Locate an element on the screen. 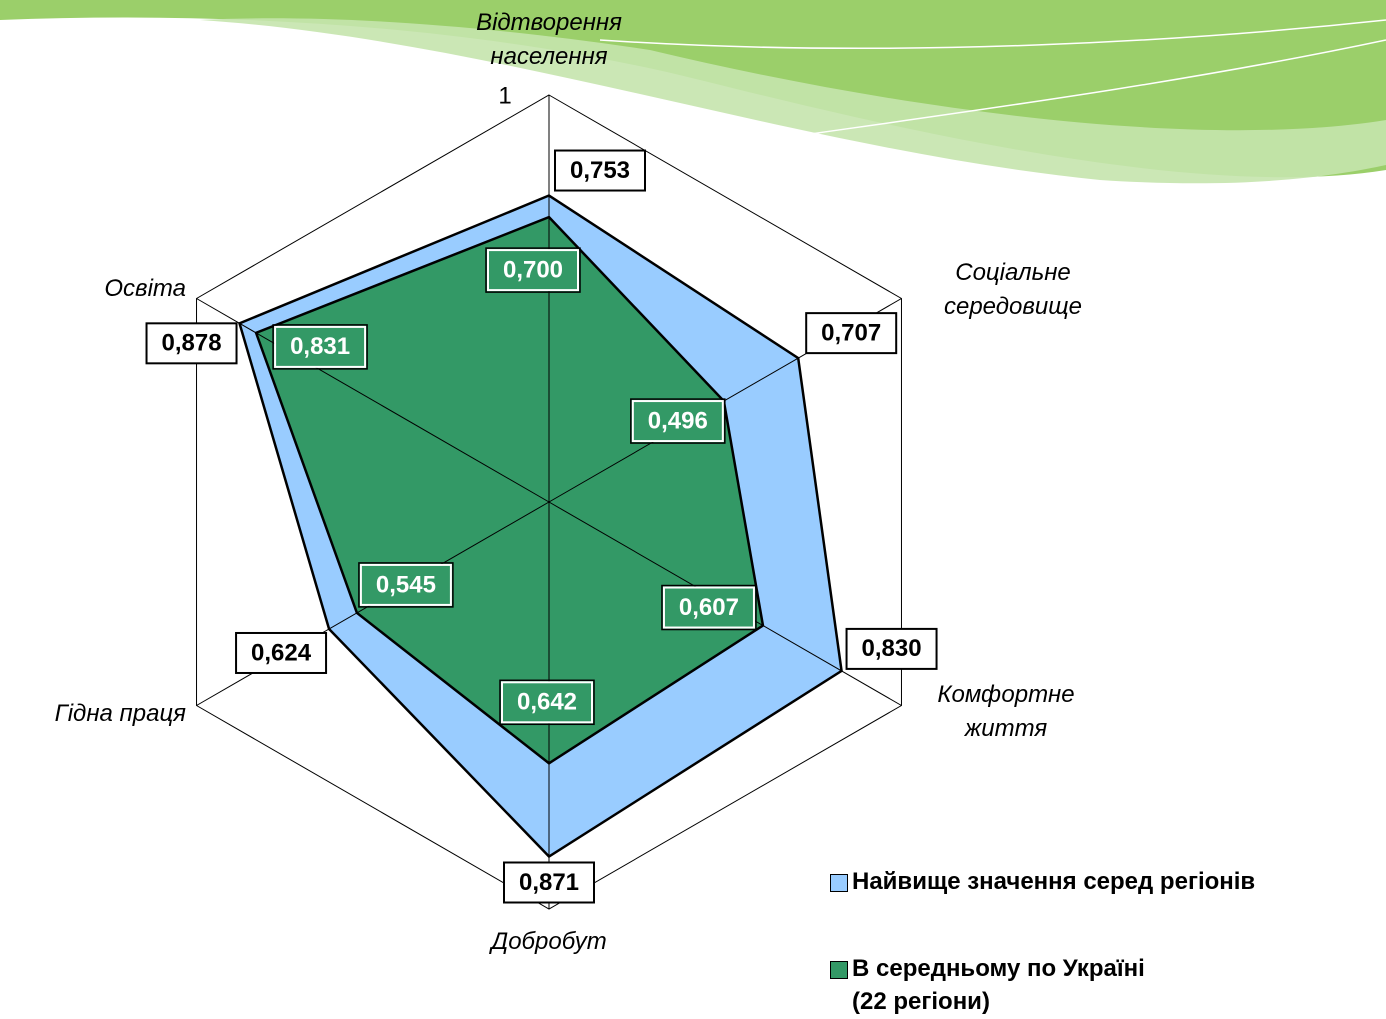  value-label: 0,871 is located at coordinates (549, 882).